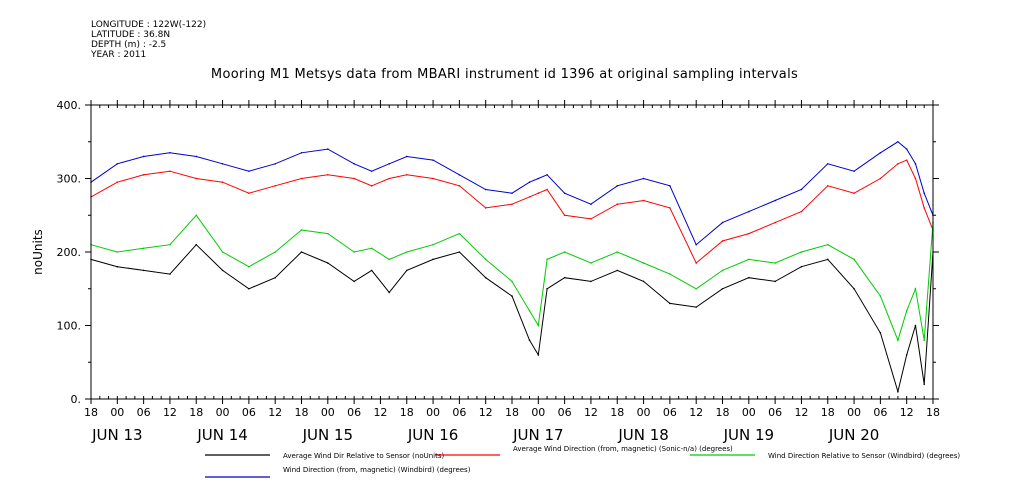  I want to click on meta-year: YEAR : 2011, so click(119, 55).